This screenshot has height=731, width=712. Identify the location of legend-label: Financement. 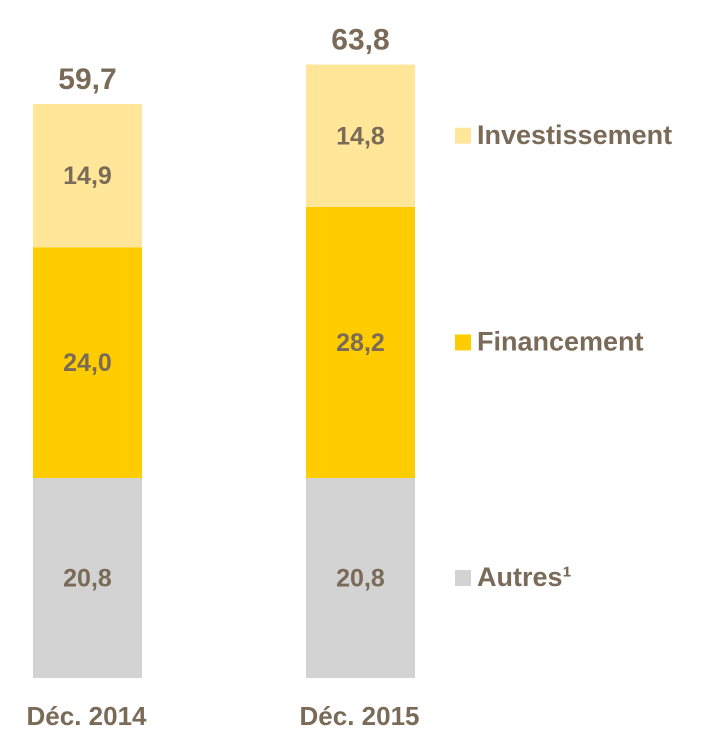
(560, 342).